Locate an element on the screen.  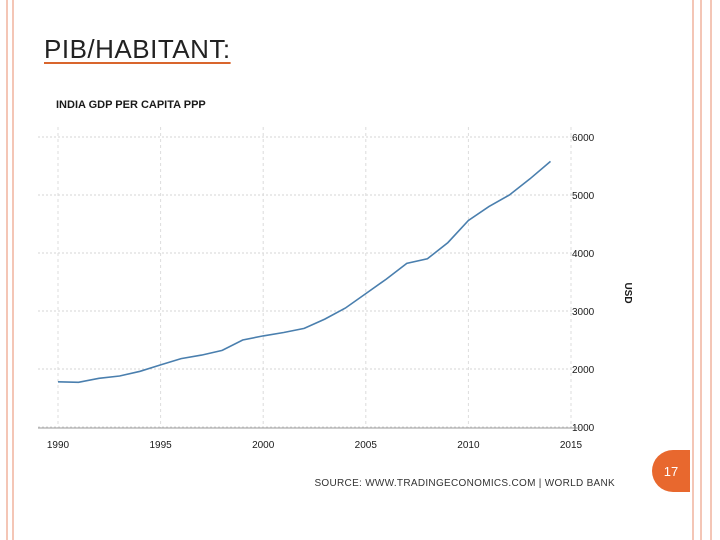
y-tick-label: 5000 is located at coordinates (583, 196).